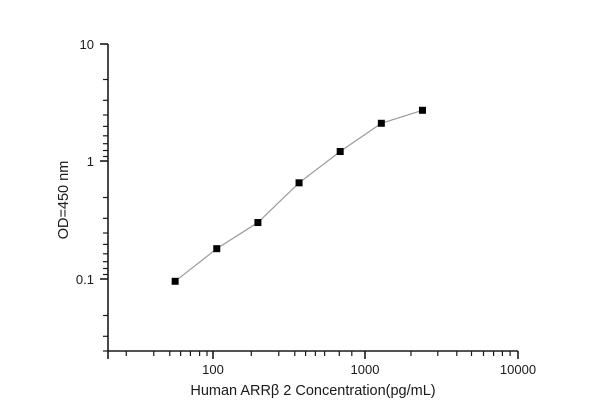  What do you see at coordinates (312, 391) in the screenshot?
I see `x-axis-title: Human ARRβ 2 Concentration(pg/mL)` at bounding box center [312, 391].